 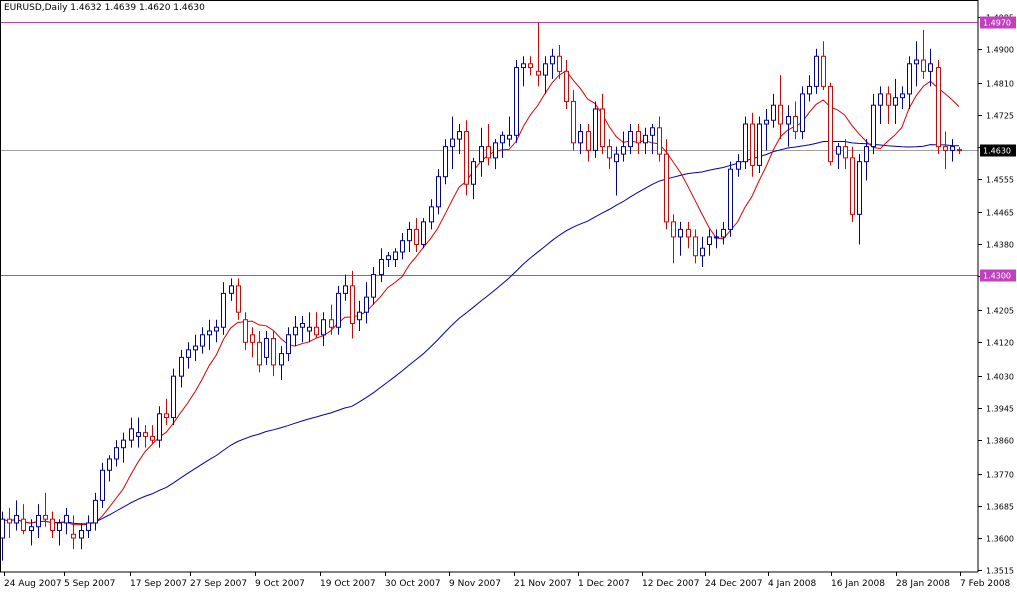 I want to click on x-tick-label: 5 Sep 2007, so click(x=89, y=584).